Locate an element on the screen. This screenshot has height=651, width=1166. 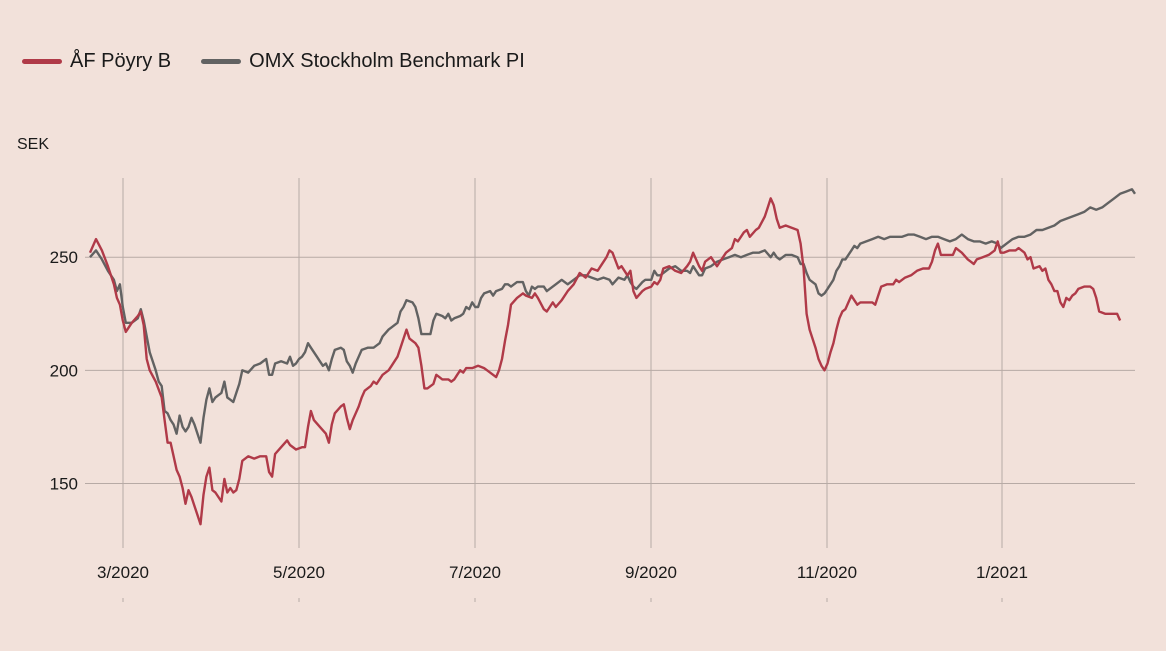
y-axis-unit-label: SEK is located at coordinates (33, 144).